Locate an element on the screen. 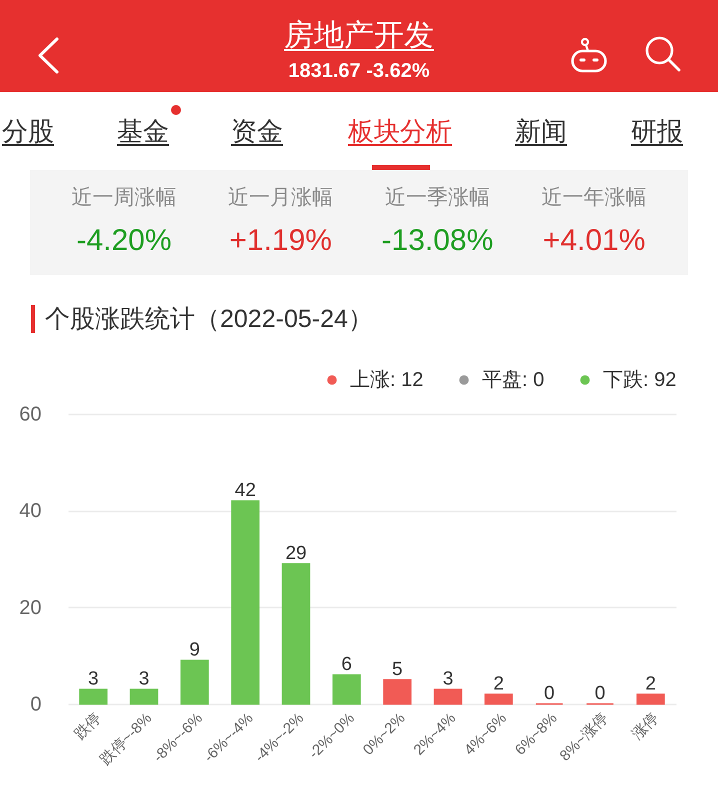 The image size is (718, 788). data-label: 29 is located at coordinates (296, 553).